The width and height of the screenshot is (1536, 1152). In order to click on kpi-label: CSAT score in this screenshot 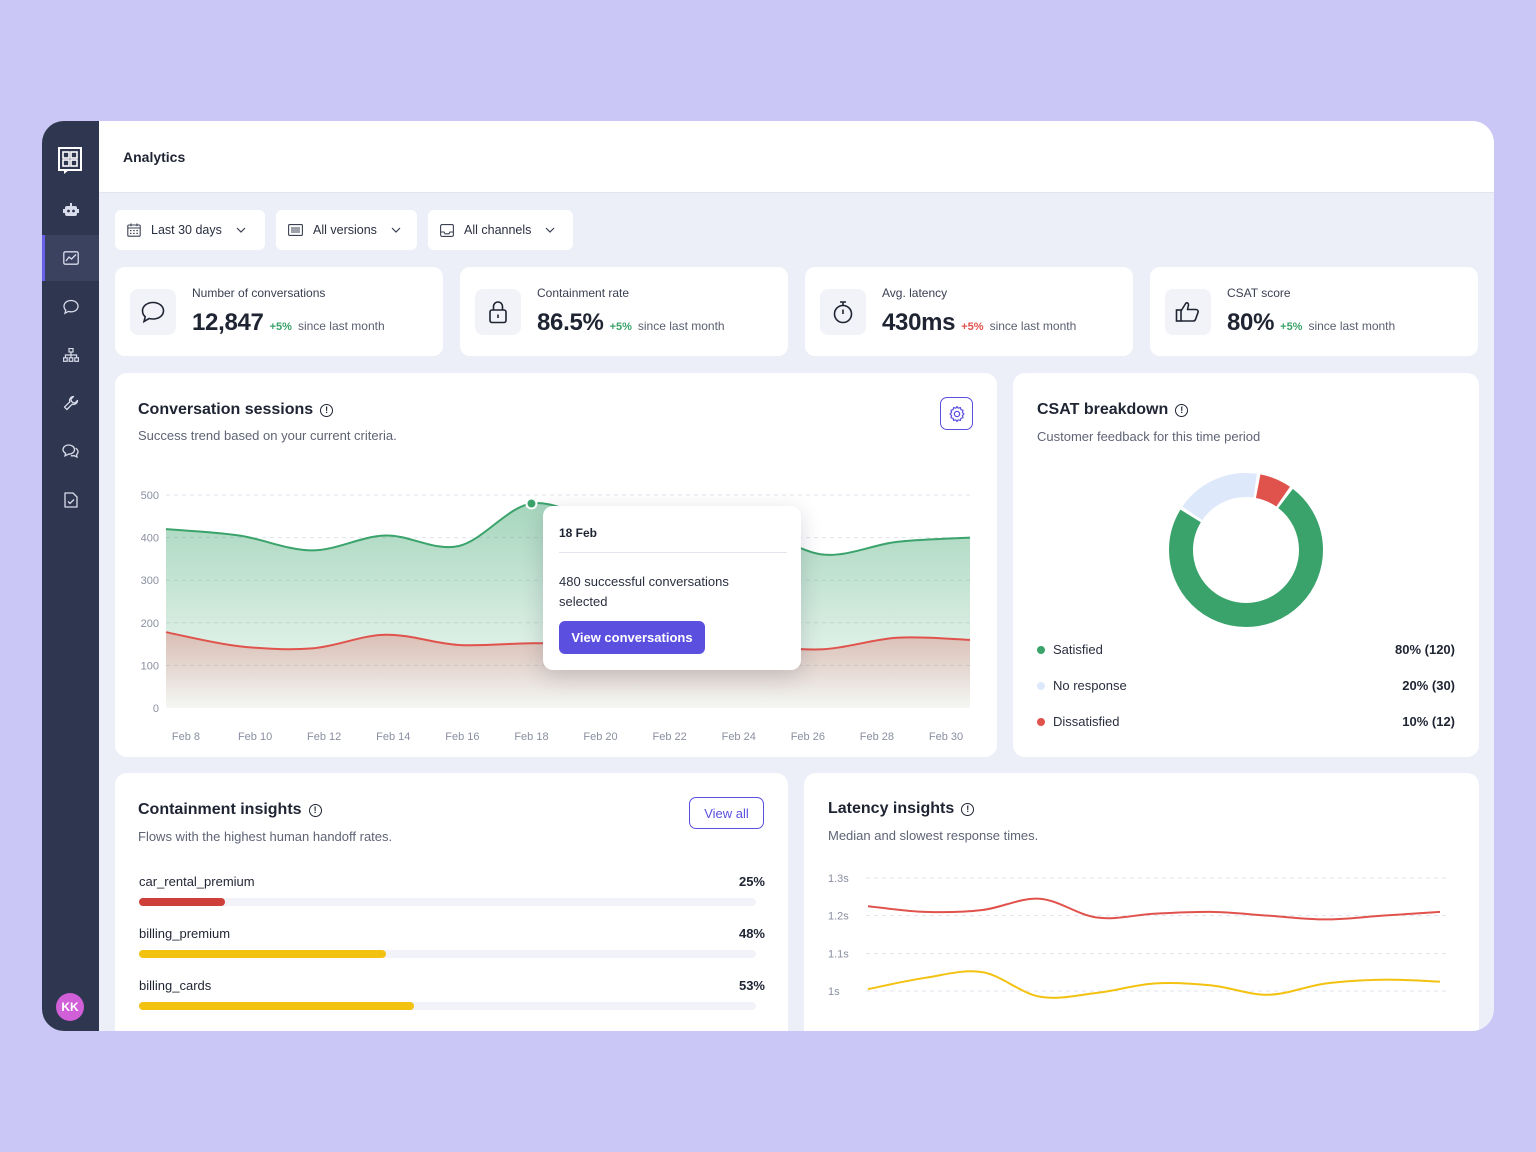, I will do `click(1259, 293)`.